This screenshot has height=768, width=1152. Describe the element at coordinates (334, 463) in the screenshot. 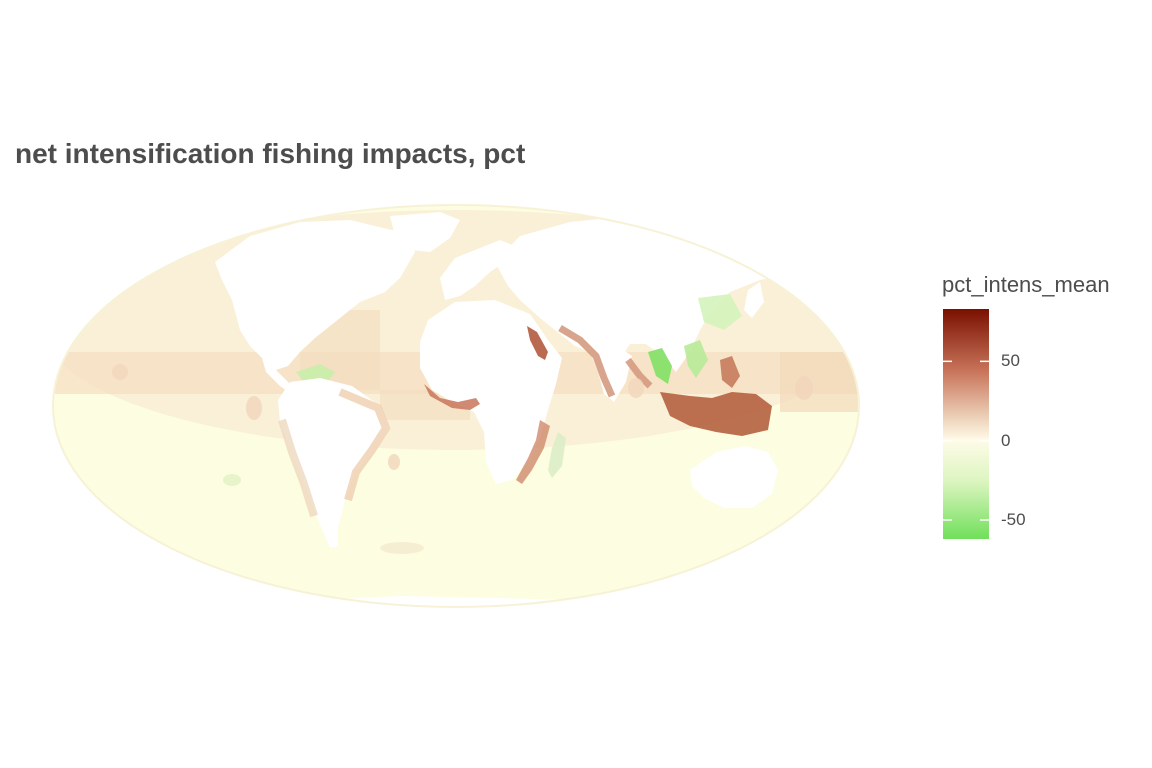

I see `land-south-america` at that location.